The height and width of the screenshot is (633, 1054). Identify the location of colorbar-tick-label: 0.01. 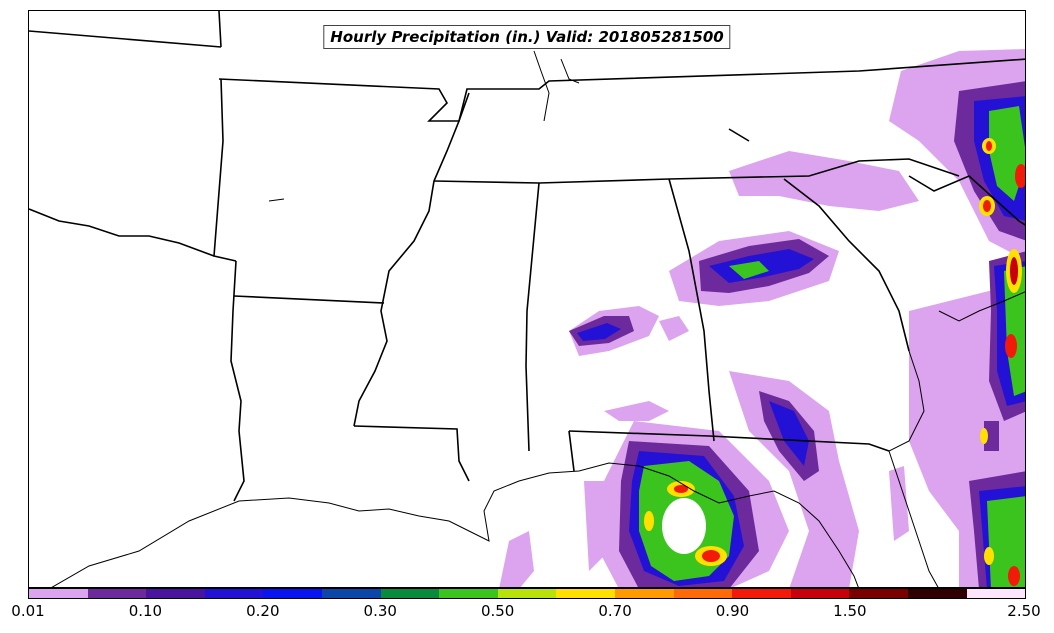
(28, 611).